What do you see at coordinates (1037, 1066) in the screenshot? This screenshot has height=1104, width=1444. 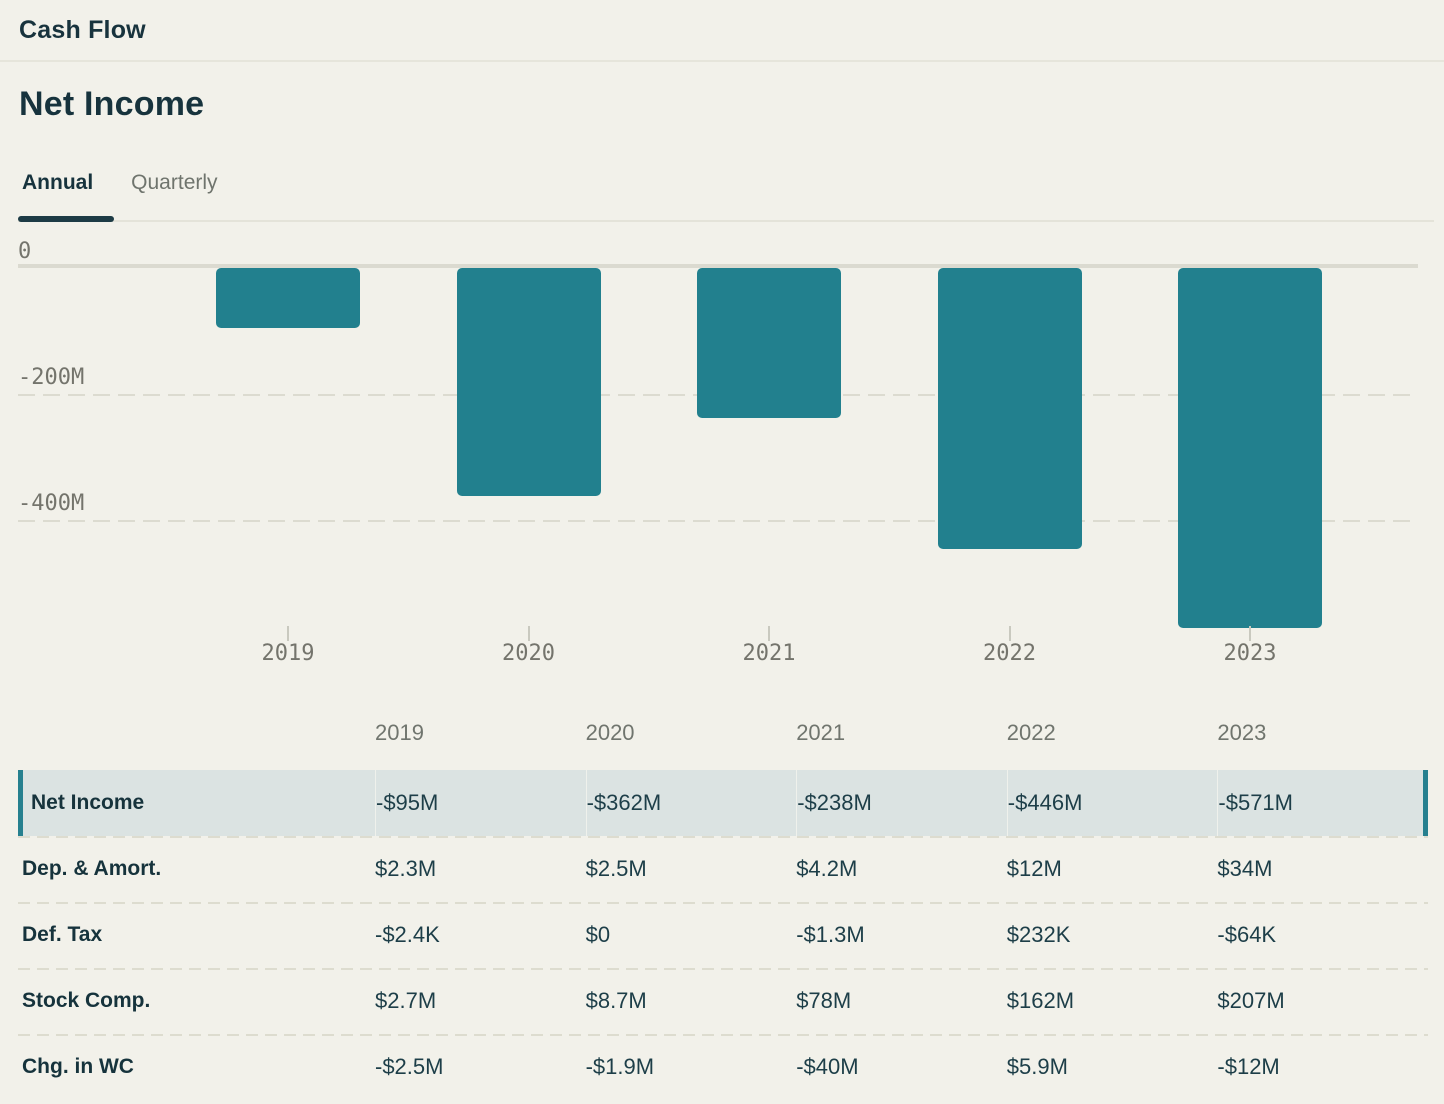 I see `value-2022: $5.9M` at bounding box center [1037, 1066].